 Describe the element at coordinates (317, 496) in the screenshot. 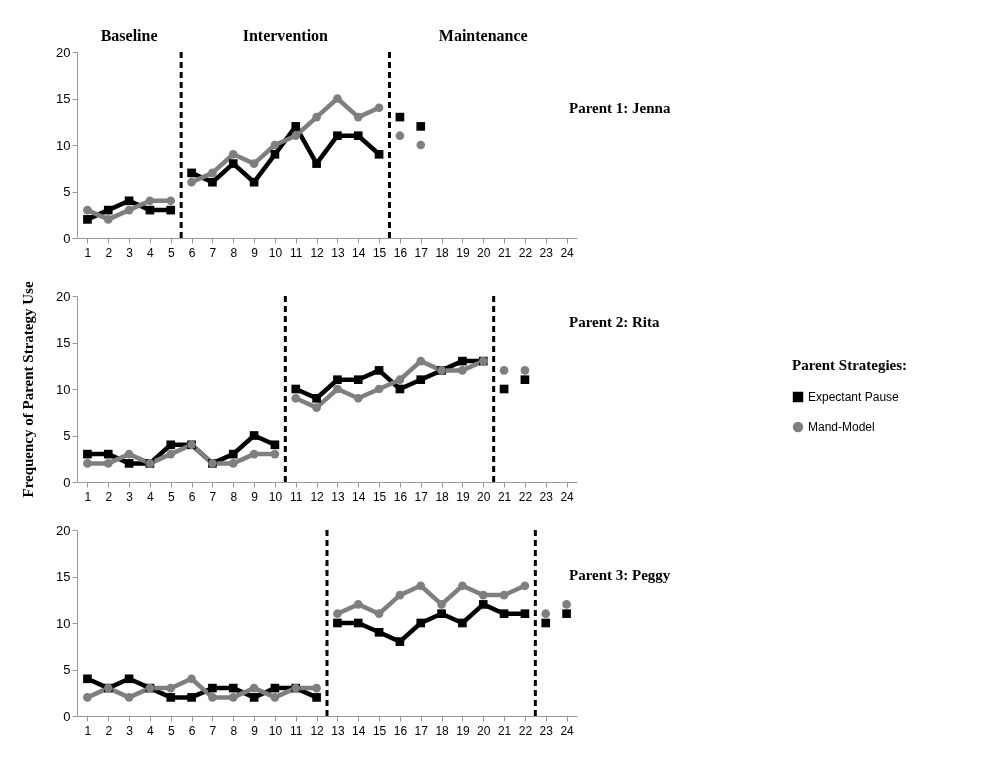

I see `x-tick-label: 12` at that location.